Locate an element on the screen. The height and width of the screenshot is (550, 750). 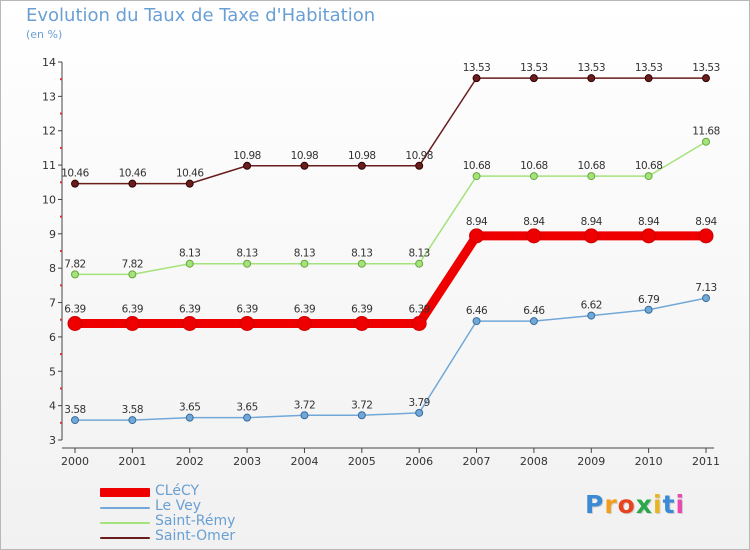
chart-subtitle: (en %) is located at coordinates (44, 34).